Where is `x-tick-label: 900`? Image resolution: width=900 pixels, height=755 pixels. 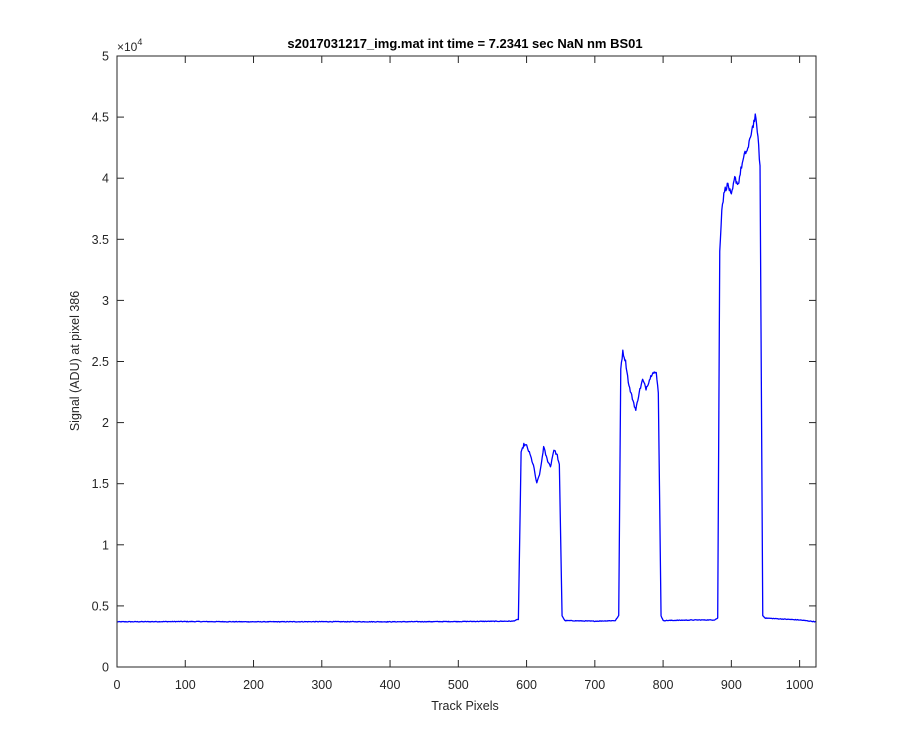 x-tick-label: 900 is located at coordinates (731, 685).